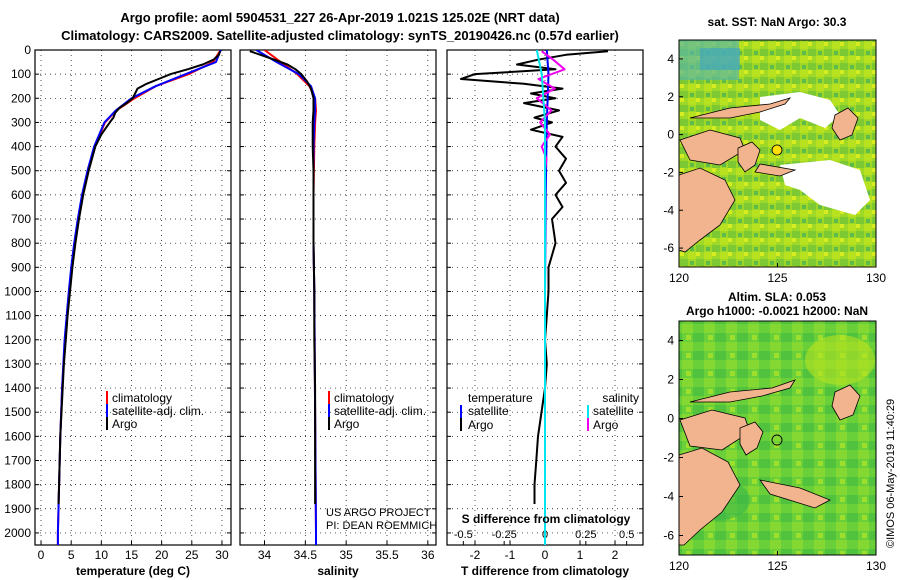 The height and width of the screenshot is (580, 900). I want to click on x-tick-label: 20, so click(162, 555).